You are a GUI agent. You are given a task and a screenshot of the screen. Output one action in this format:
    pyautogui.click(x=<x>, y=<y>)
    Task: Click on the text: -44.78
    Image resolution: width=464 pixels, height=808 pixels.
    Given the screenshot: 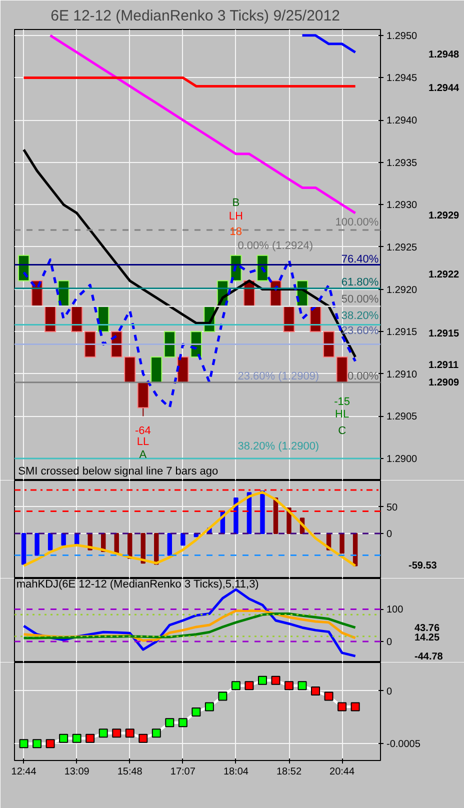 What is the action you would take?
    pyautogui.click(x=429, y=656)
    